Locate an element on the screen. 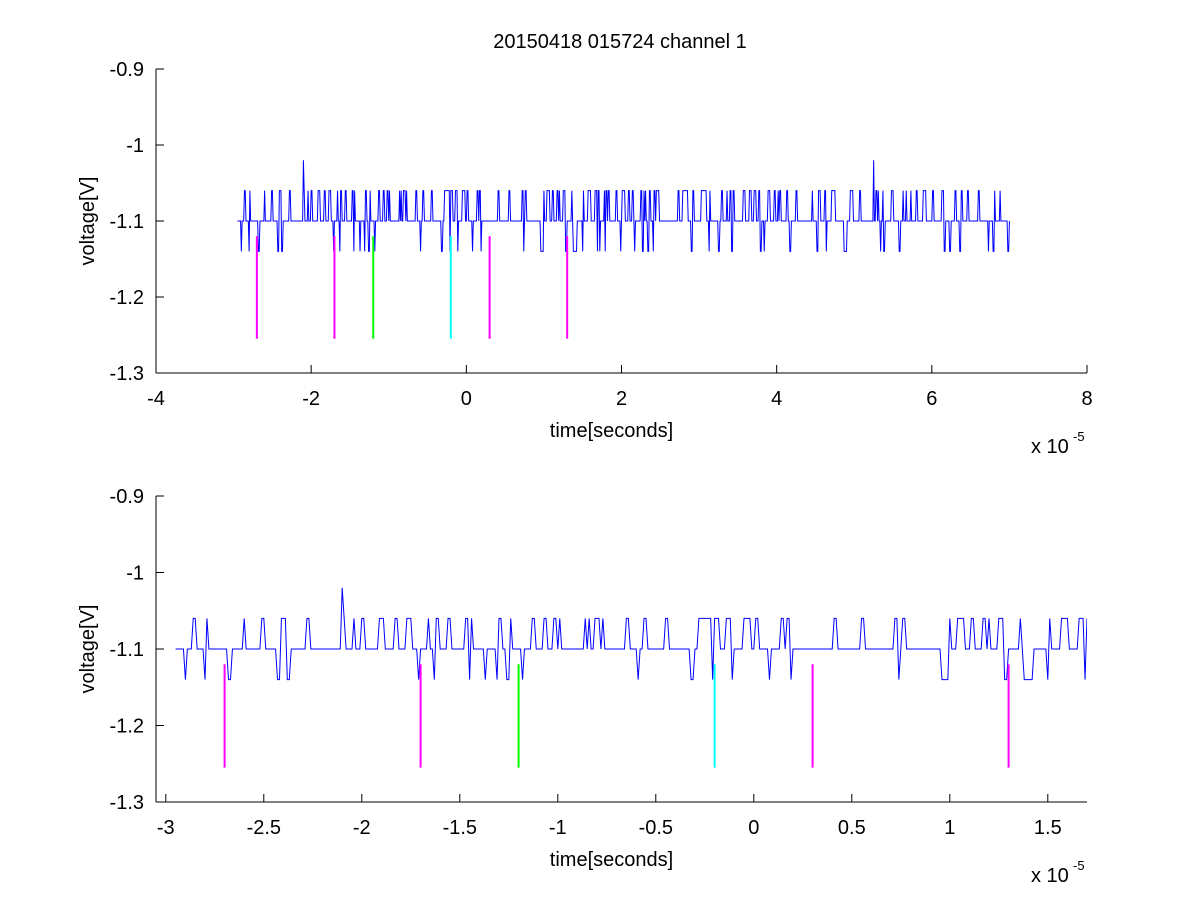 This screenshot has height=901, width=1200. bottom-x-exponent-base: x 10 is located at coordinates (1050, 876).